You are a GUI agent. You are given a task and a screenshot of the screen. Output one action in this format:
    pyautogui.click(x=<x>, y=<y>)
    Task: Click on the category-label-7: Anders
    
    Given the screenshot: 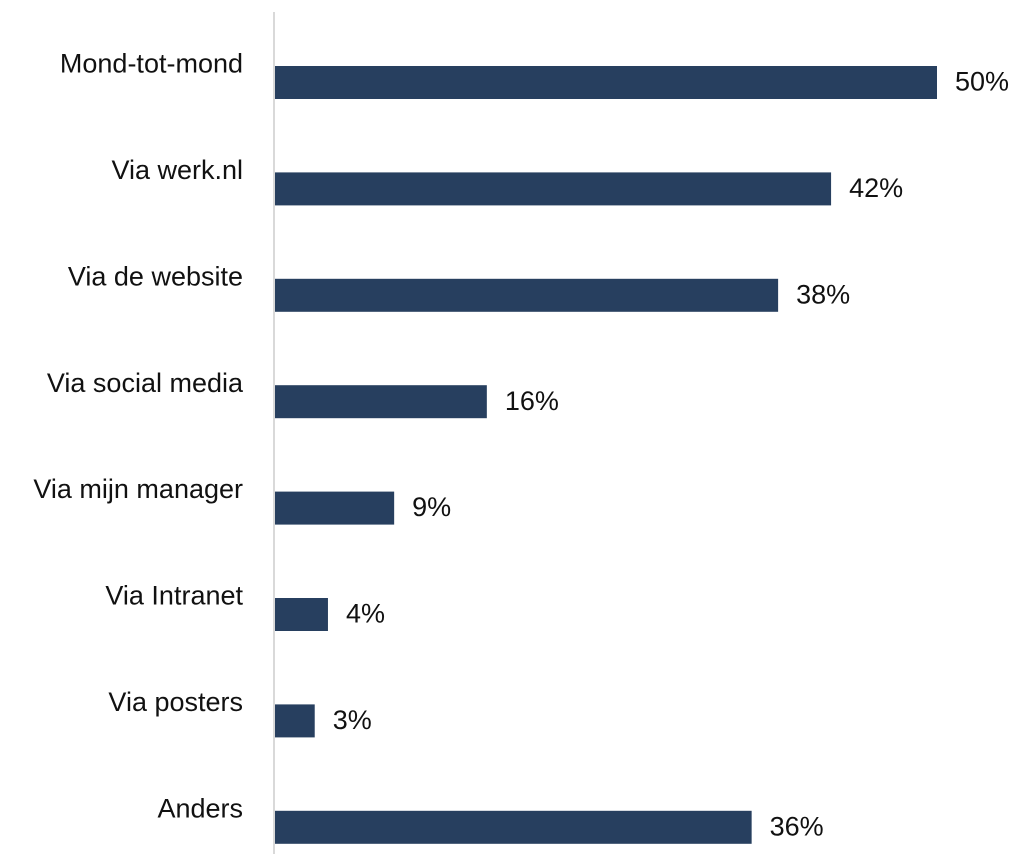 What is the action you would take?
    pyautogui.click(x=200, y=808)
    